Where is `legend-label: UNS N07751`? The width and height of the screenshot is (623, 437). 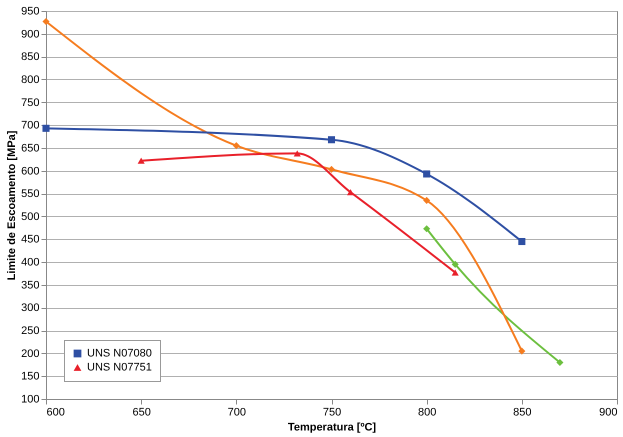
legend-label: UNS N07751 is located at coordinates (119, 368).